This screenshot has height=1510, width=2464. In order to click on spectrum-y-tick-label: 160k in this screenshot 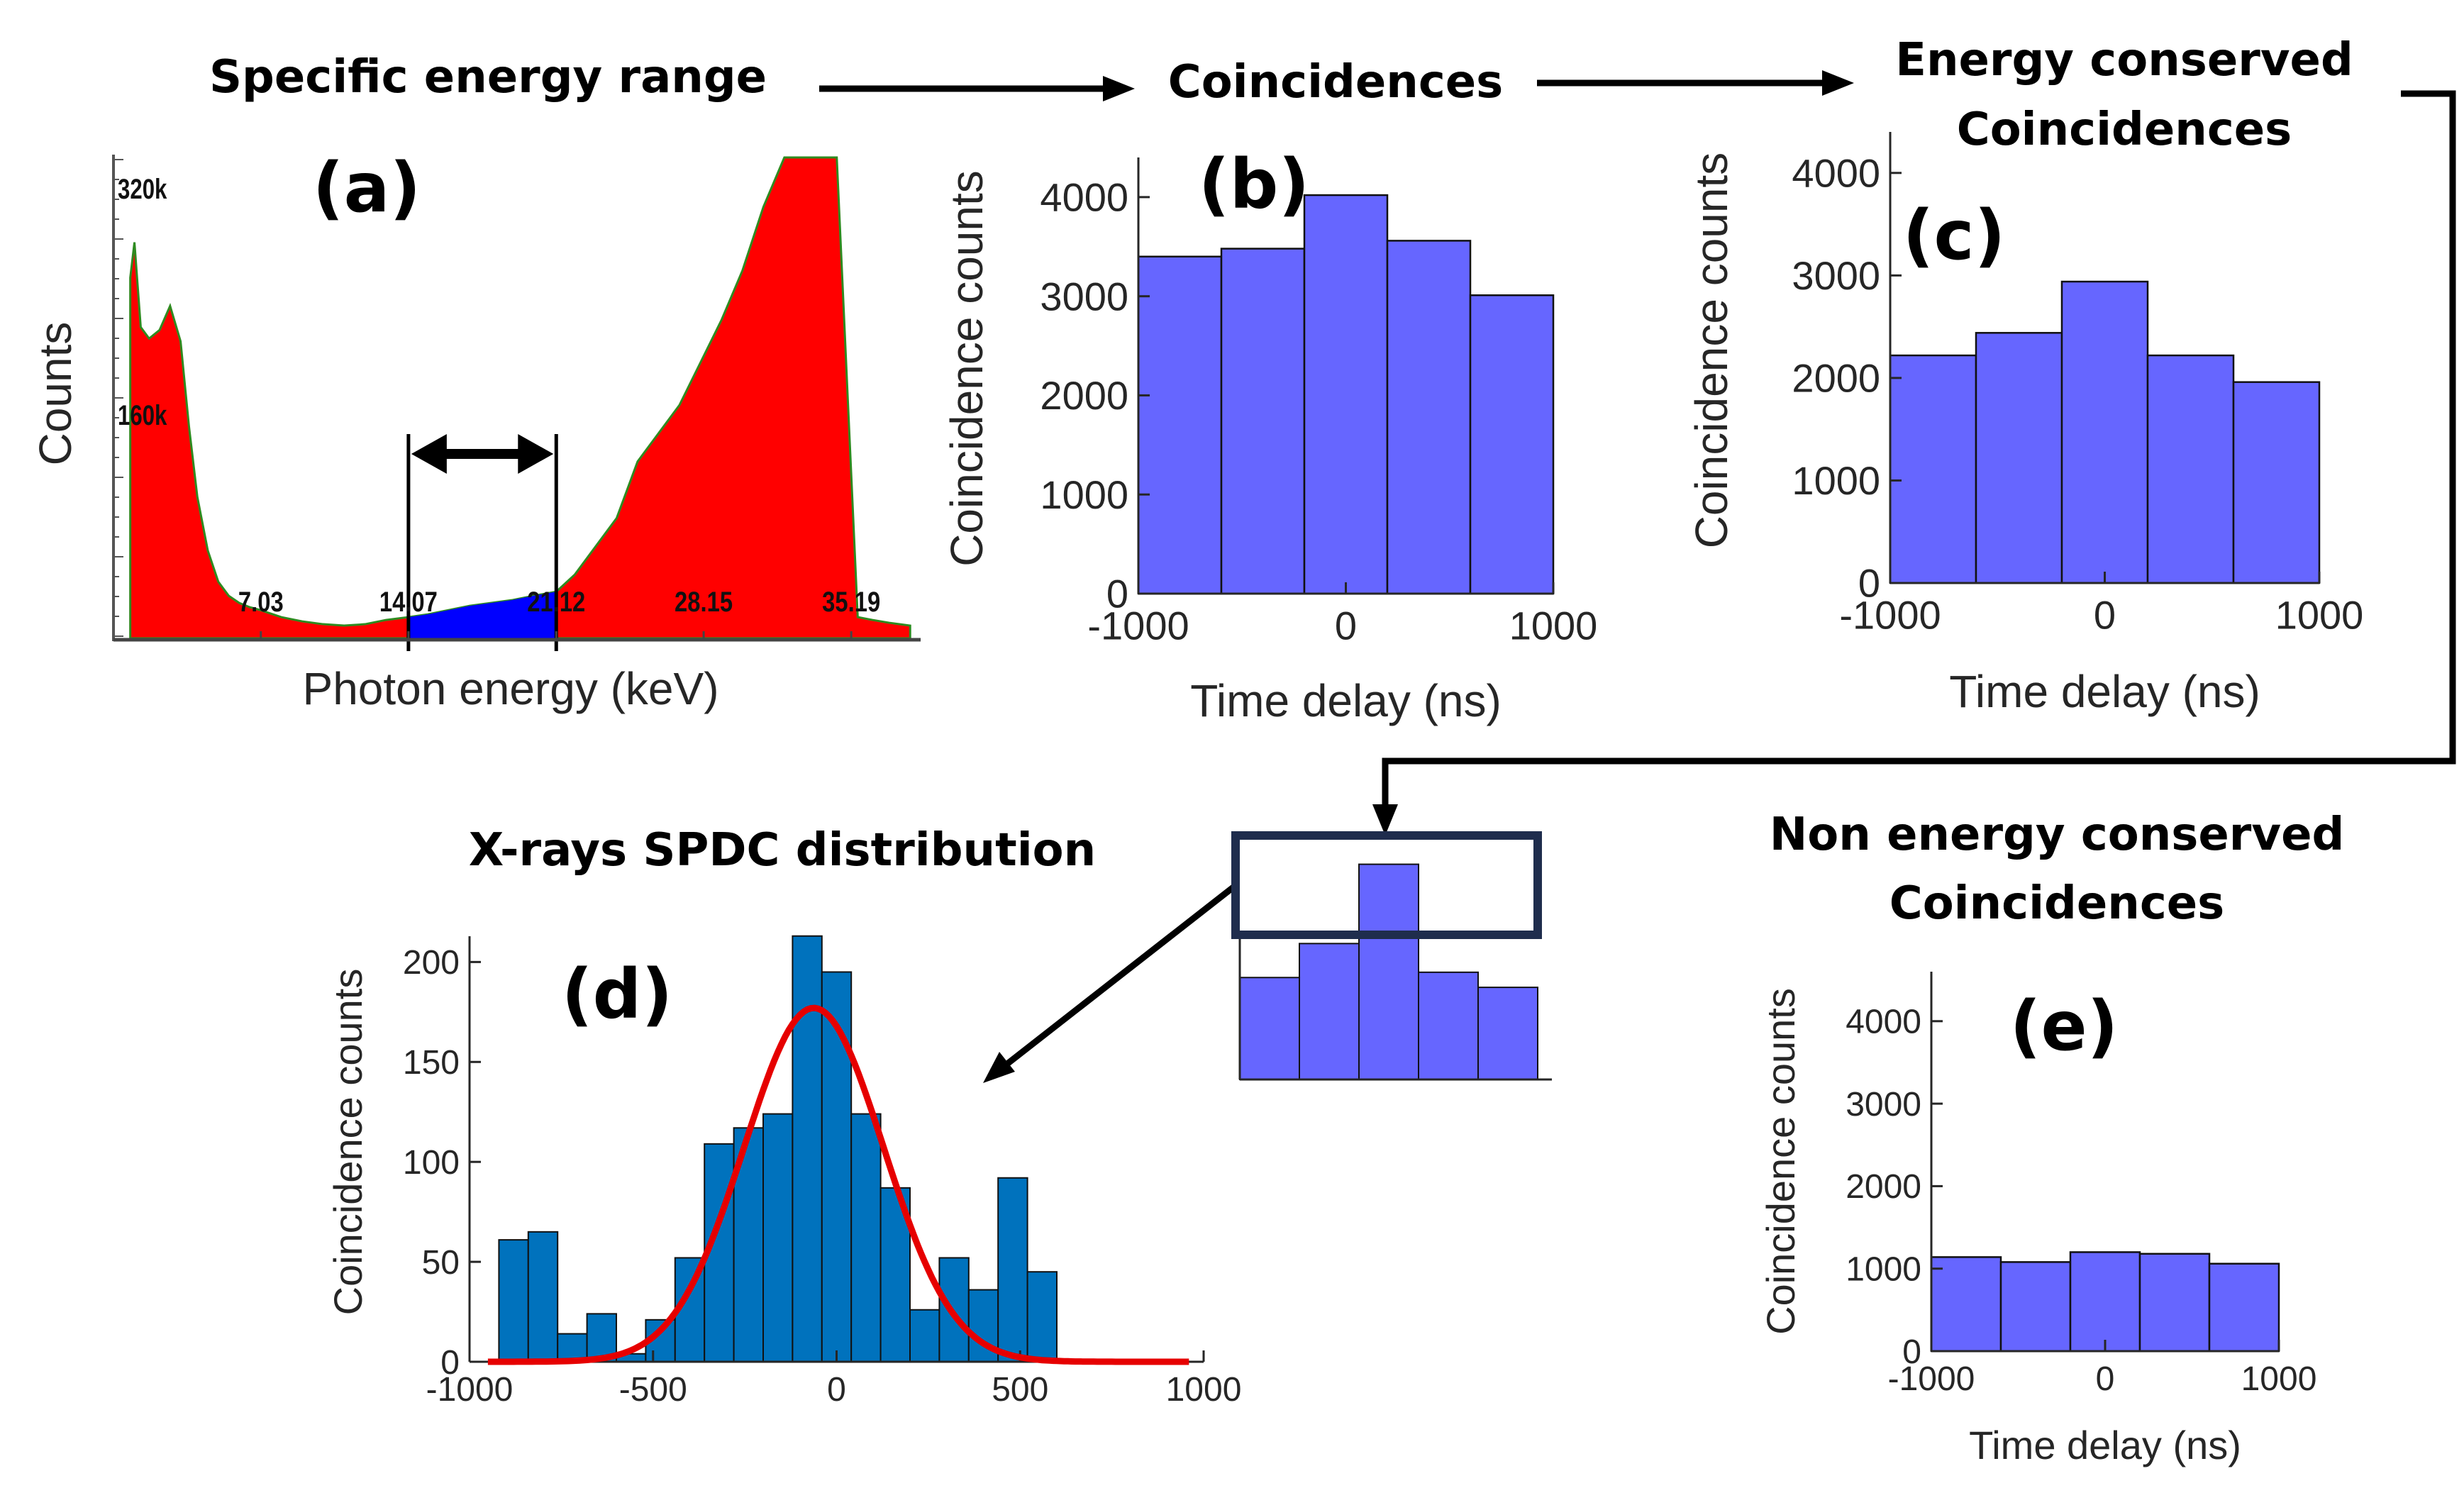, I will do `click(142, 415)`.